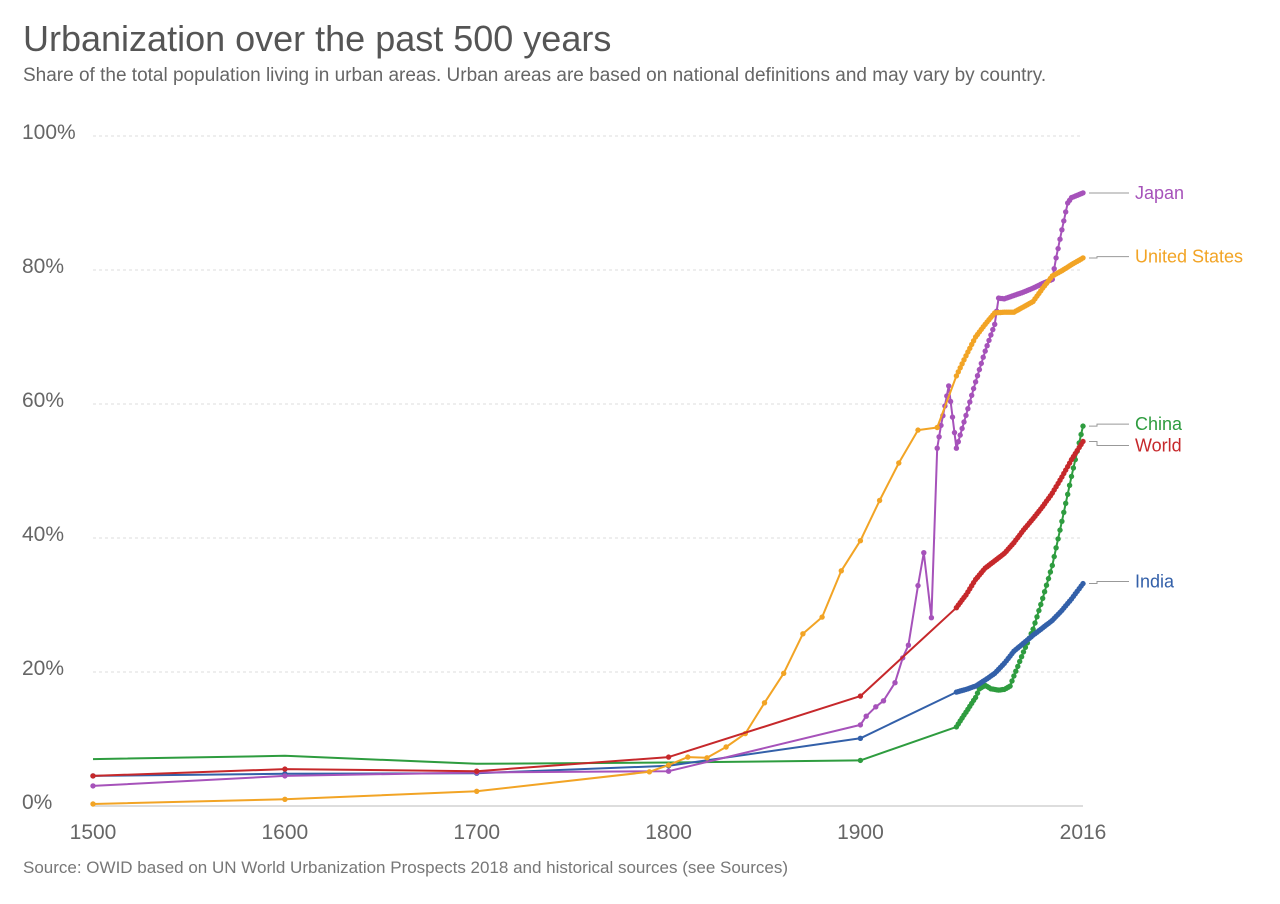  I want to click on data-point-japan-1957, so click(970, 402).